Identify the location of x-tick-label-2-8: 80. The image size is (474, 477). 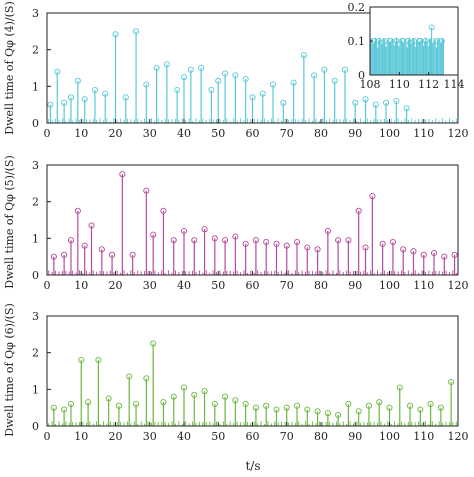
(321, 436).